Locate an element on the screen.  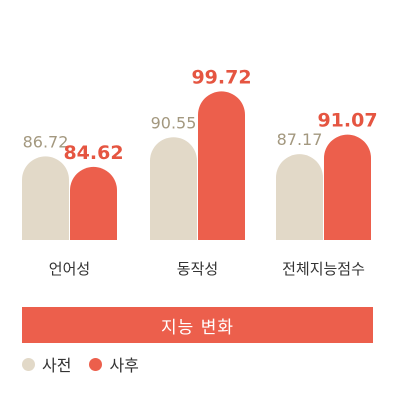
legend-label-after: 사후 is located at coordinates (124, 365).